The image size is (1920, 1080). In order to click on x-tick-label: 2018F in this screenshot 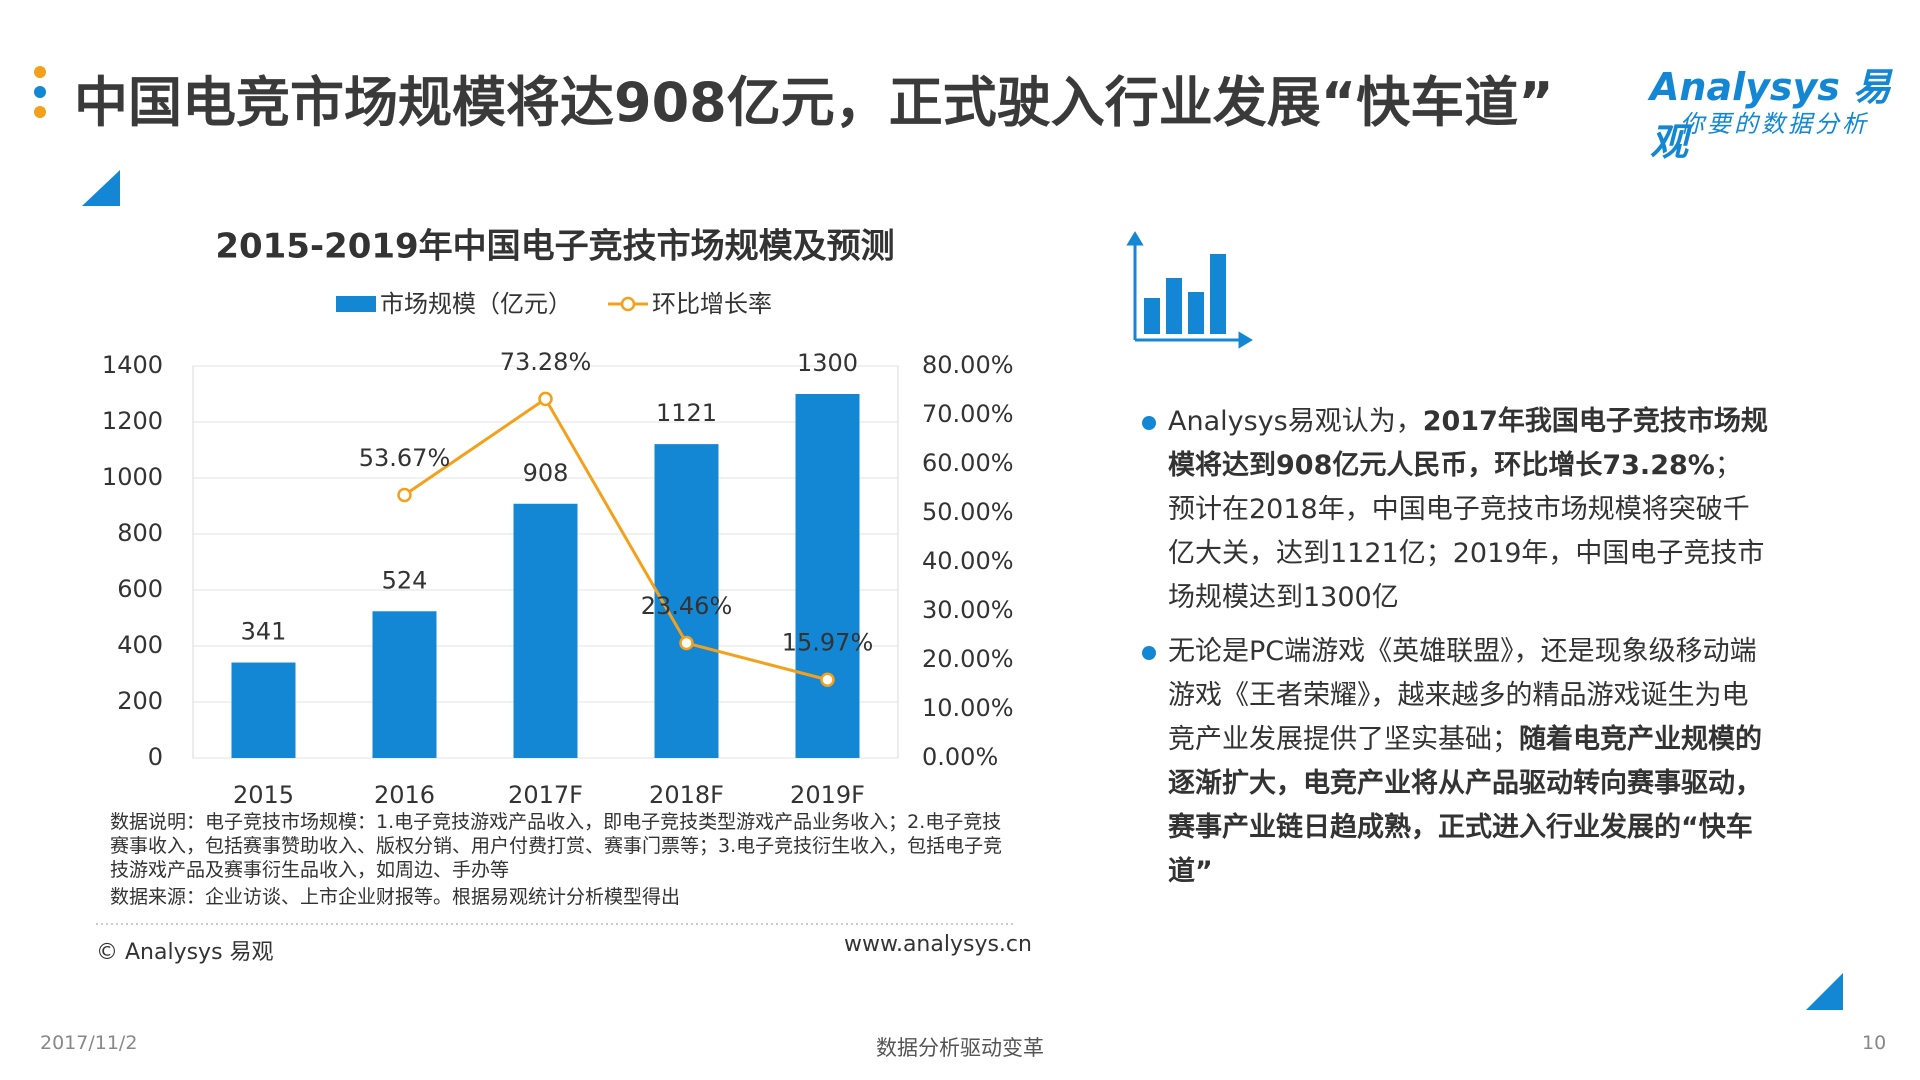, I will do `click(686, 795)`.